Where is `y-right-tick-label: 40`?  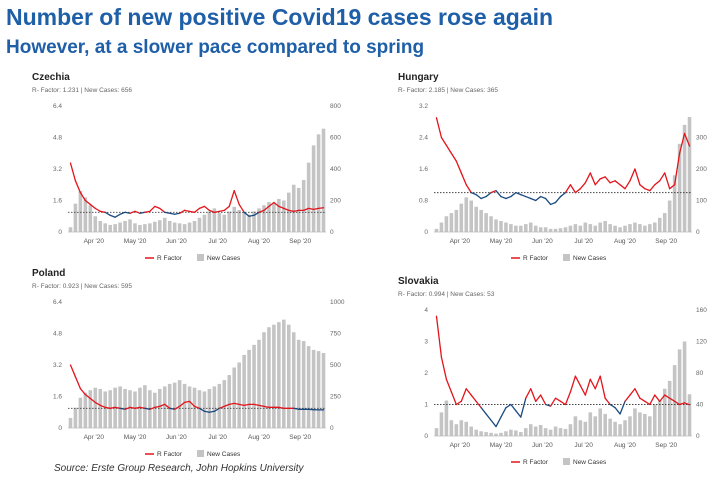 y-right-tick-label: 40 is located at coordinates (700, 405).